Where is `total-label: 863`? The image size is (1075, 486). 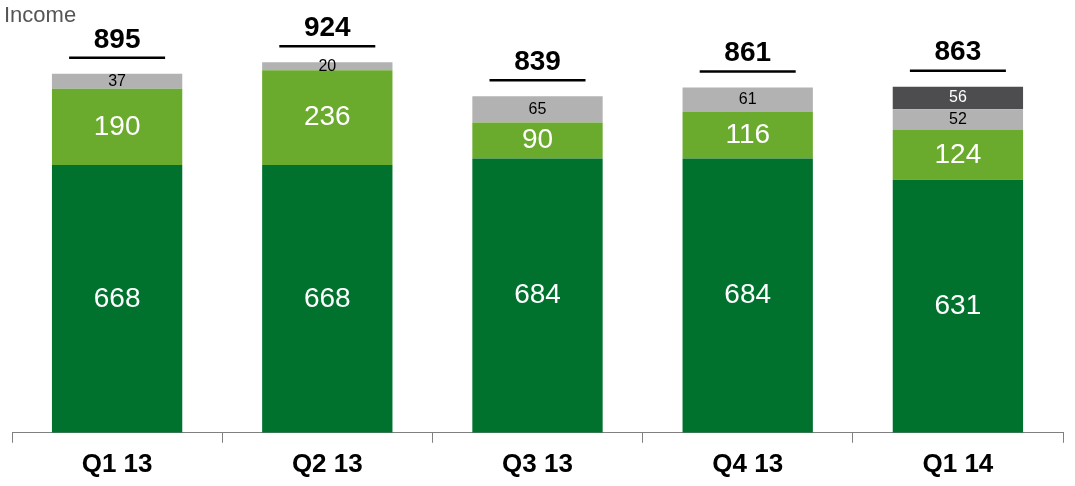 total-label: 863 is located at coordinates (958, 51).